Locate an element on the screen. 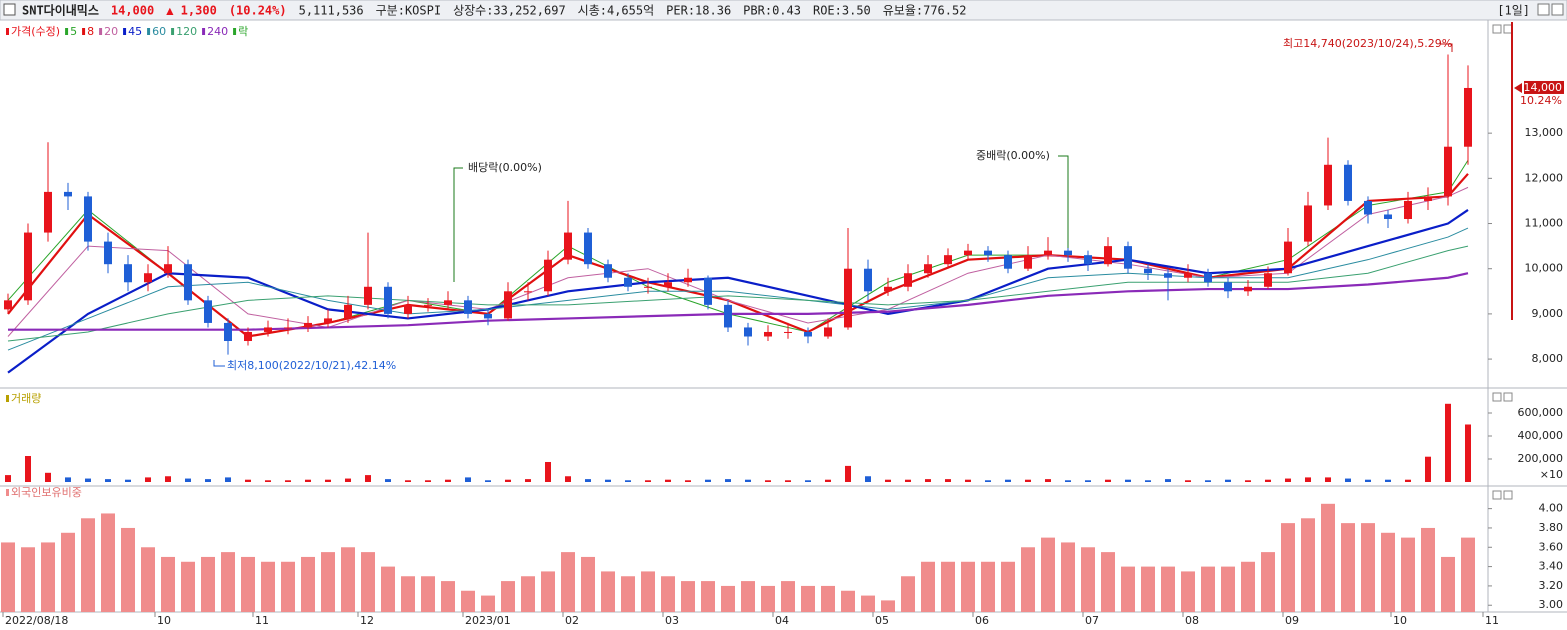 The height and width of the screenshot is (630, 1567). price-marker-change: 10.24% is located at coordinates (1541, 100).